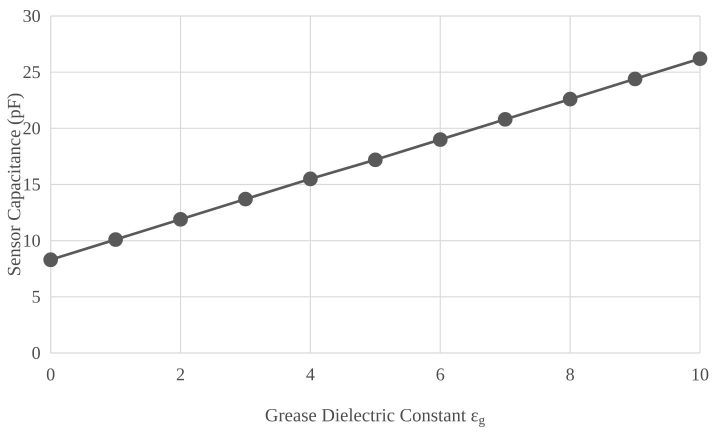 The height and width of the screenshot is (443, 714). I want to click on y-tick-label: 20, so click(31, 128).